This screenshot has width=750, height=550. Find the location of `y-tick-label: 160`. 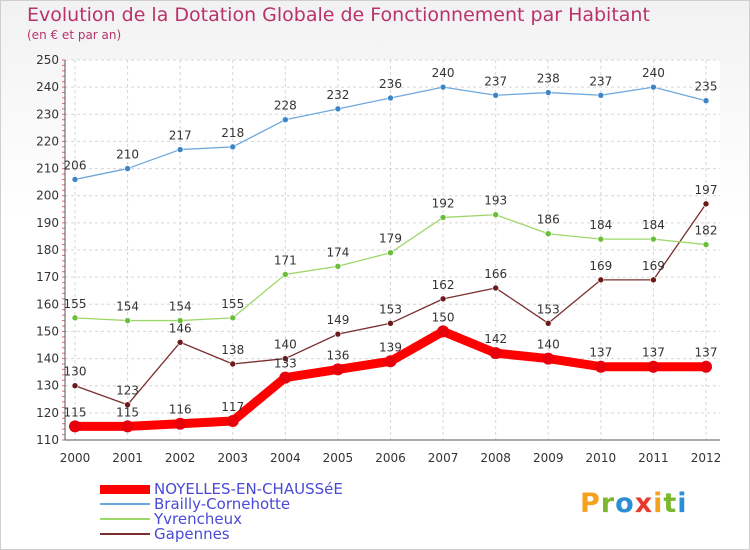

y-tick-label: 160 is located at coordinates (47, 304).